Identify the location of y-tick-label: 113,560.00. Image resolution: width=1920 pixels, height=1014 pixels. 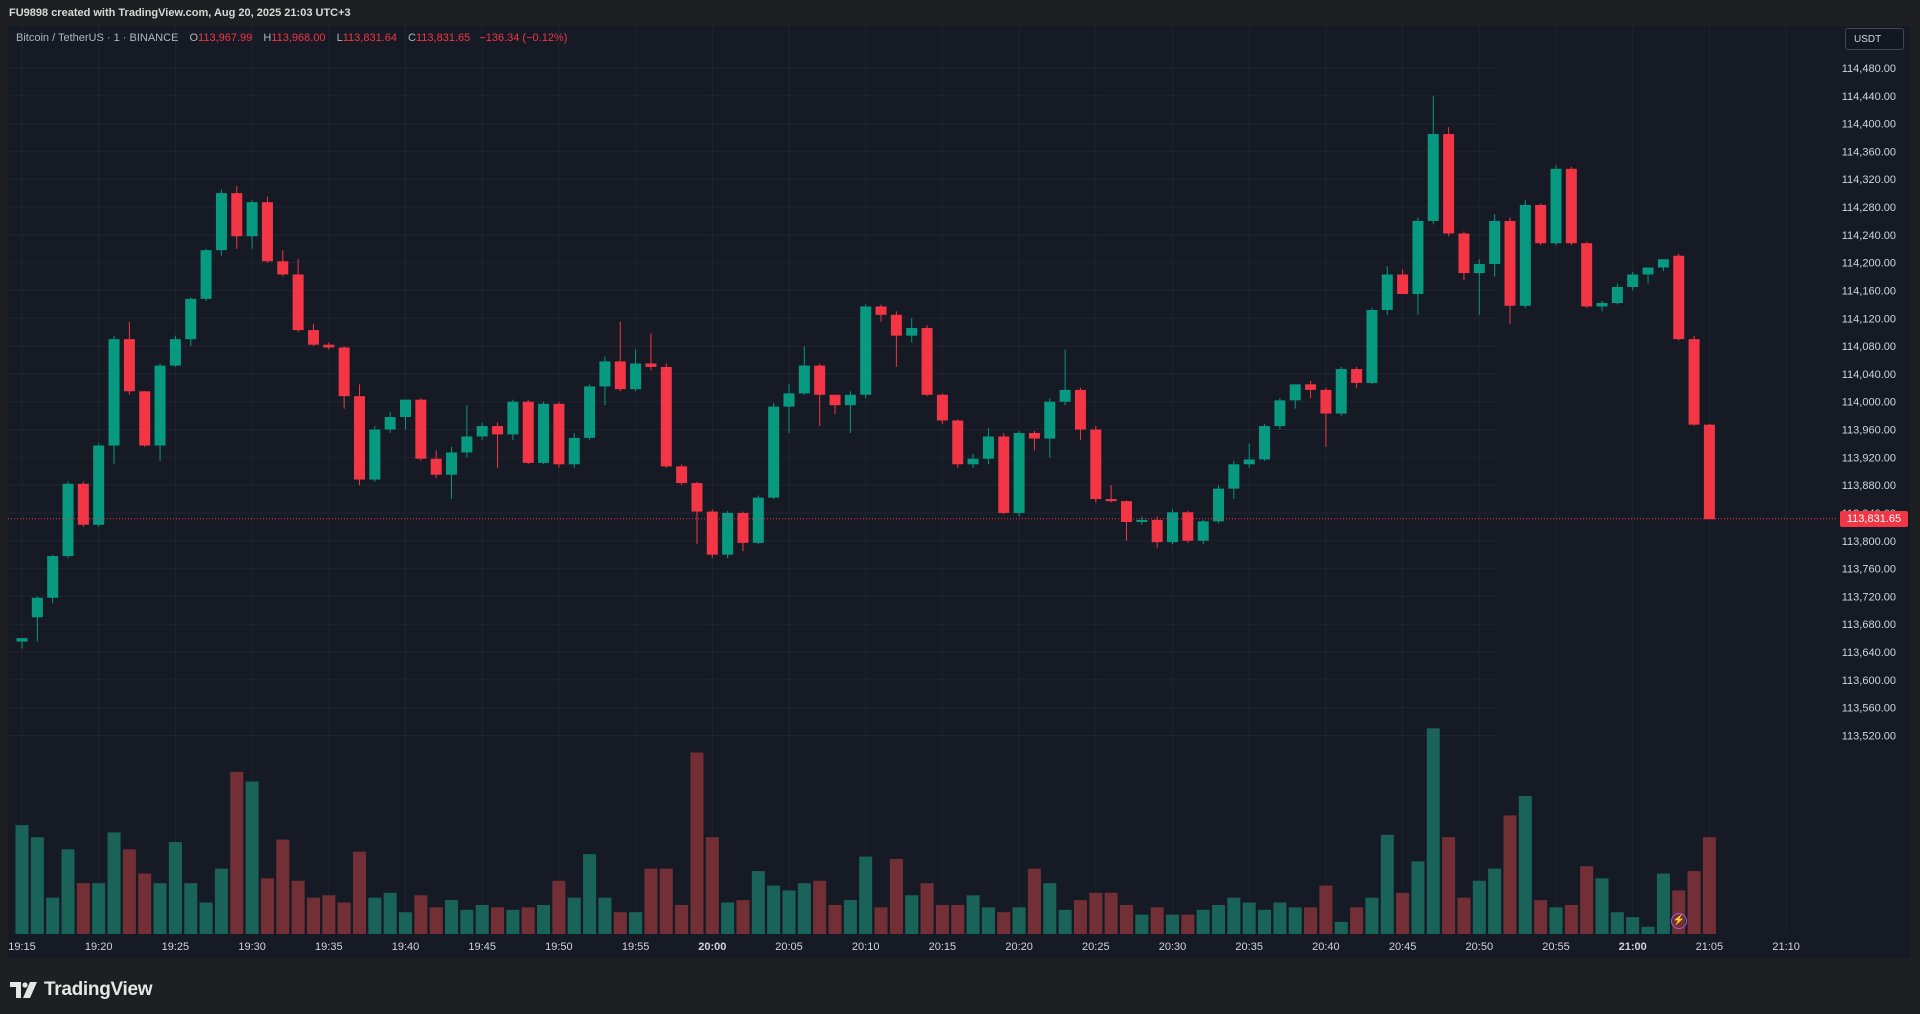
(1869, 709).